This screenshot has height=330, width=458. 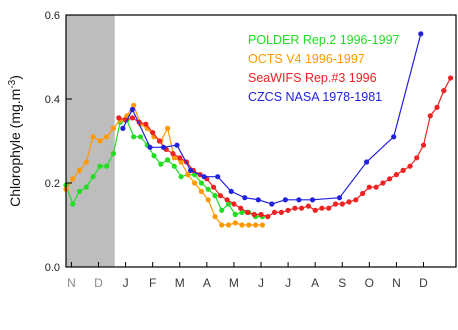 I want to click on month-label: S, so click(x=342, y=283).